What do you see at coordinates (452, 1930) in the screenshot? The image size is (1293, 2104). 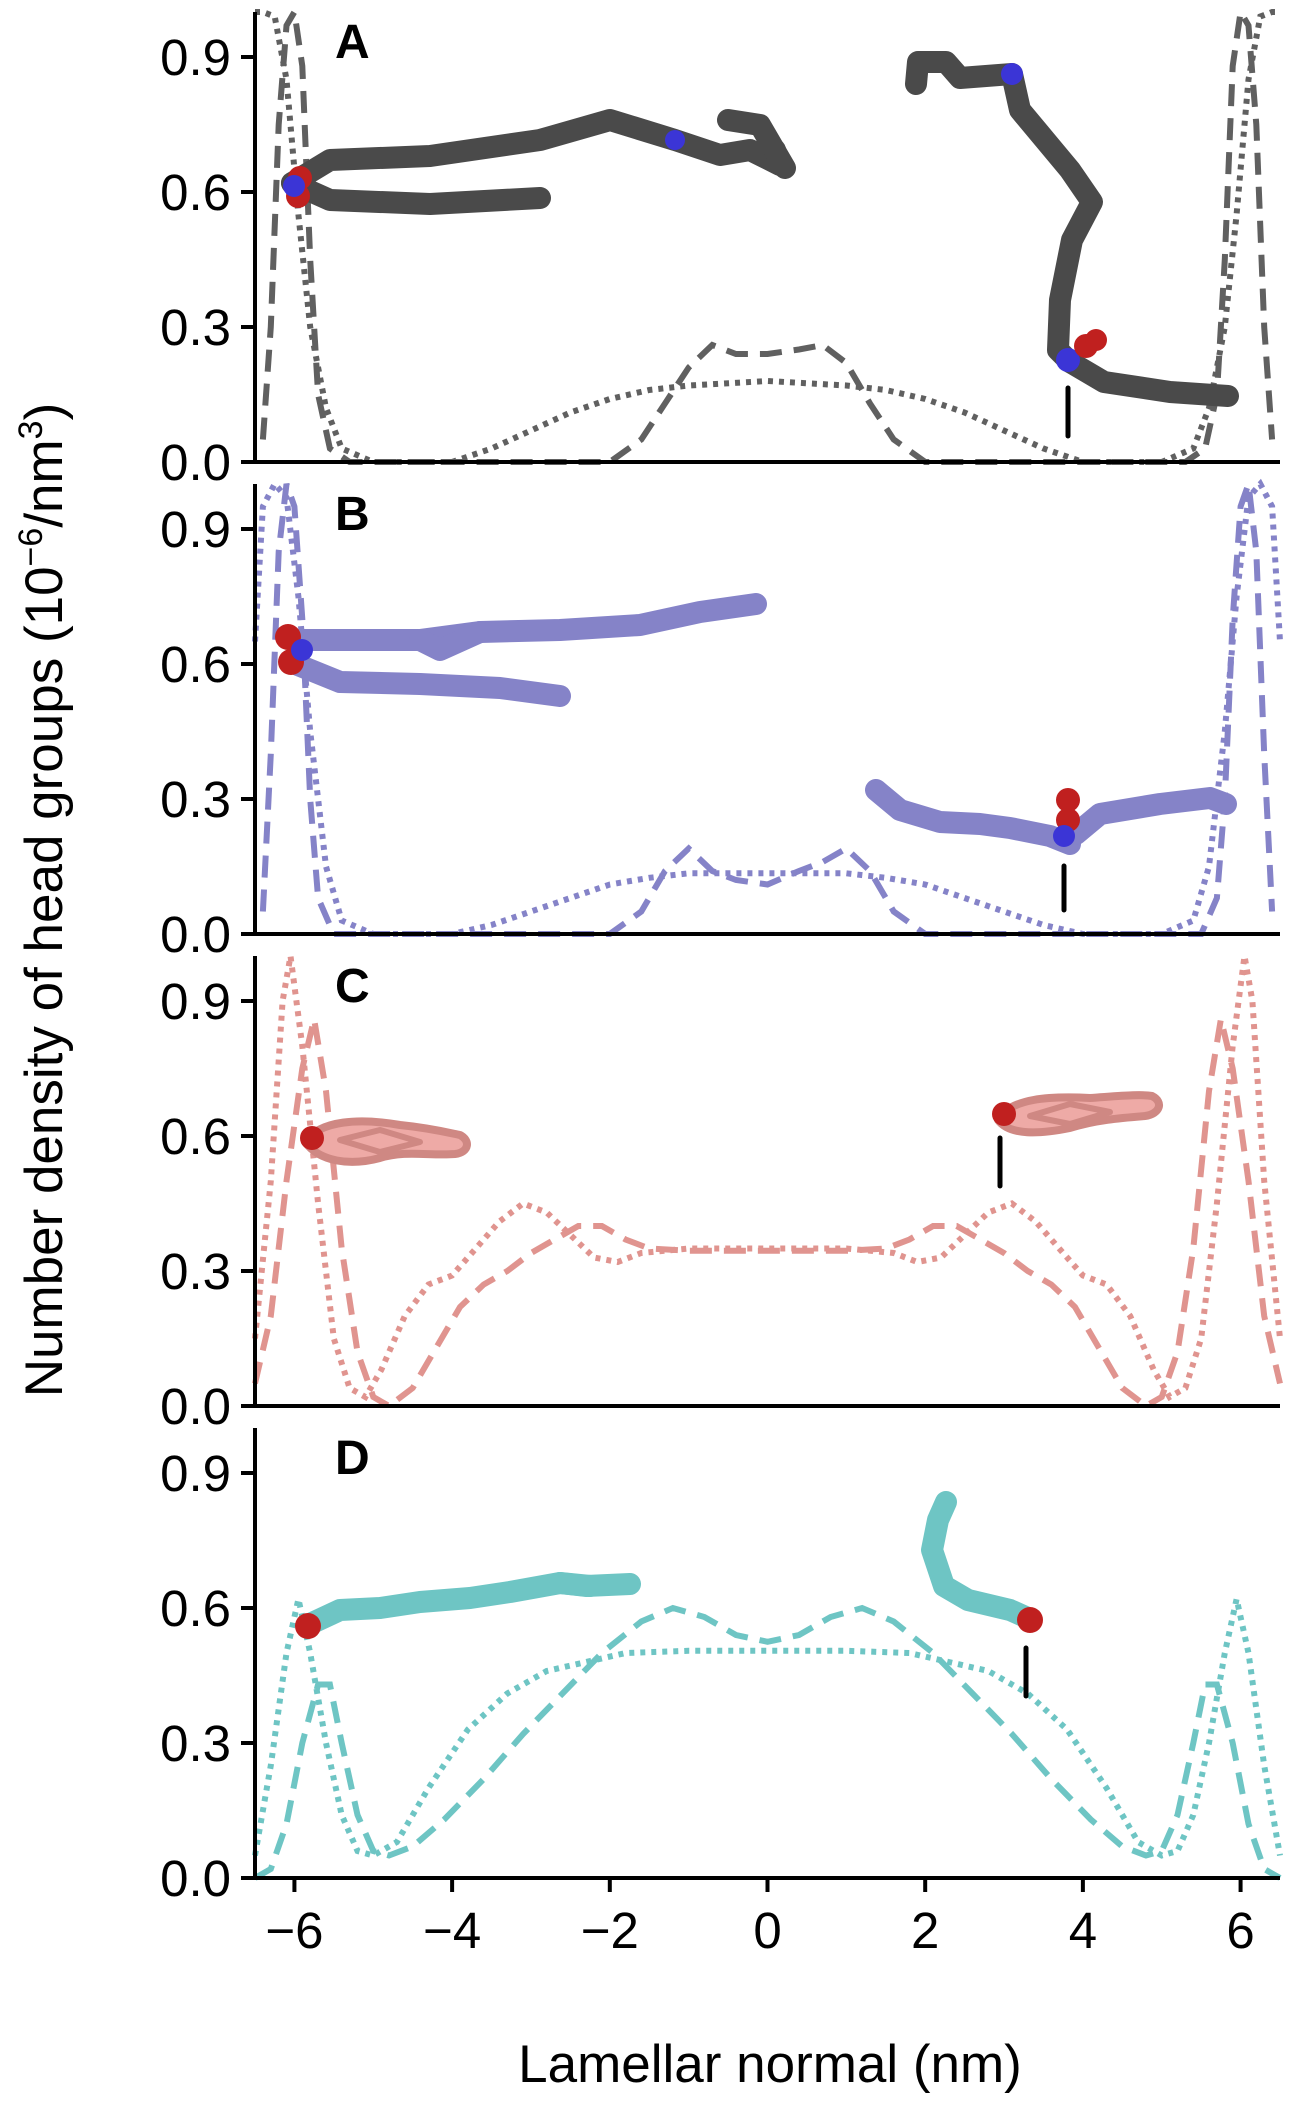 I see `x-tick-label: −4` at bounding box center [452, 1930].